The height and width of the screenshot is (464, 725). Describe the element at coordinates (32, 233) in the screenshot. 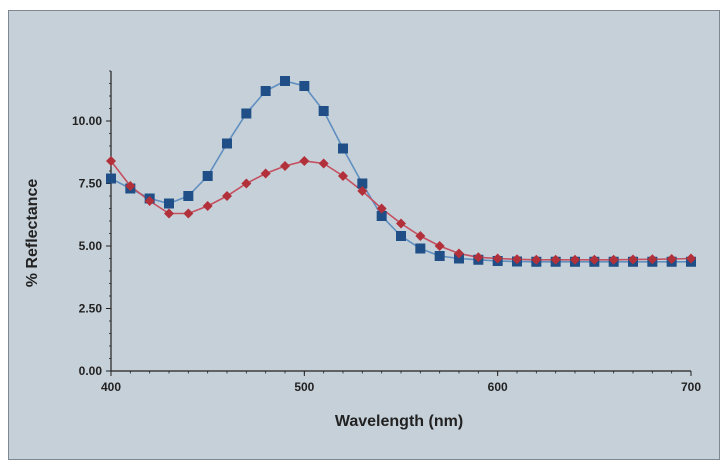

I see `y-axis-title: % Reflectance` at that location.